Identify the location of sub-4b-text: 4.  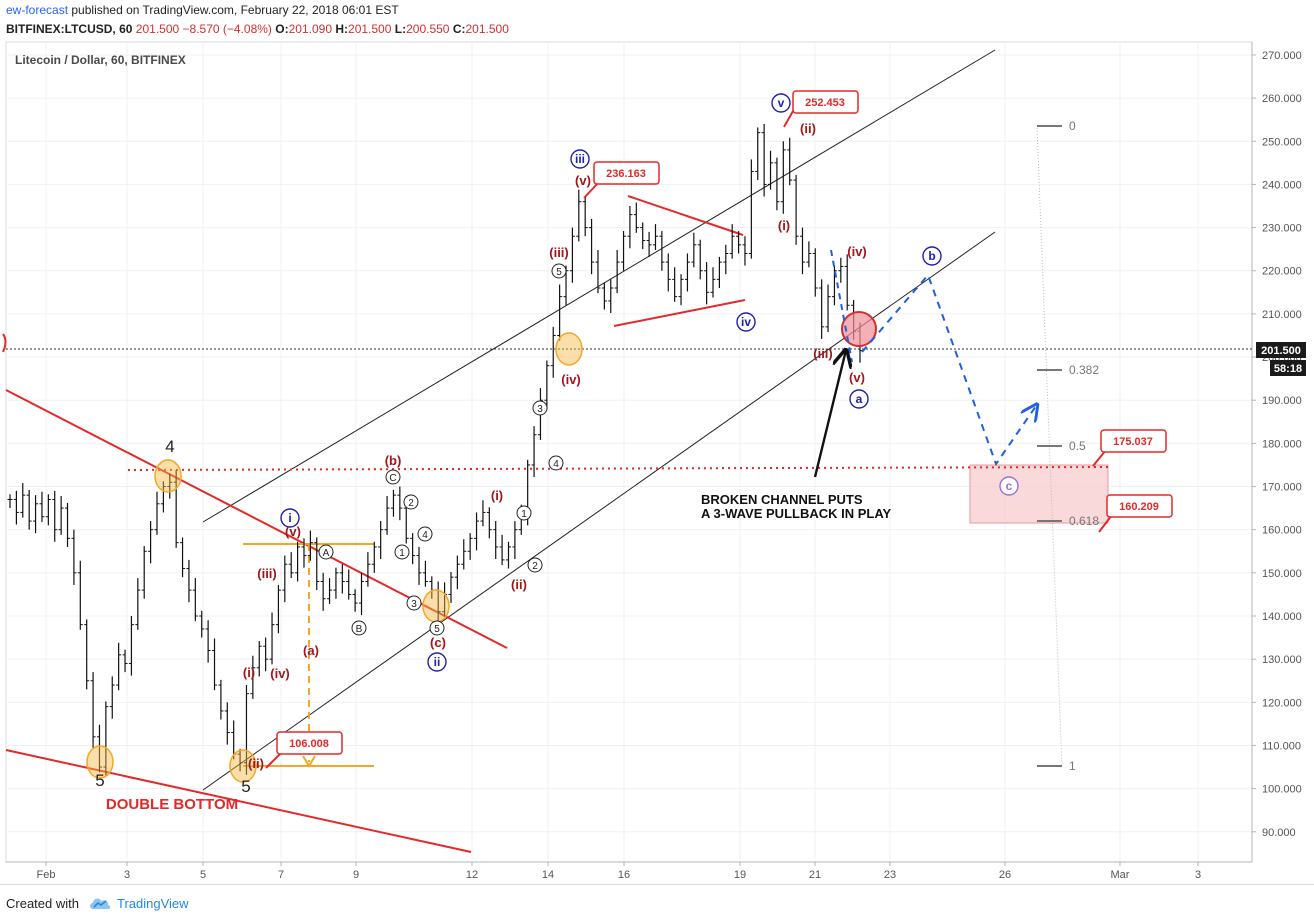
(556, 464).